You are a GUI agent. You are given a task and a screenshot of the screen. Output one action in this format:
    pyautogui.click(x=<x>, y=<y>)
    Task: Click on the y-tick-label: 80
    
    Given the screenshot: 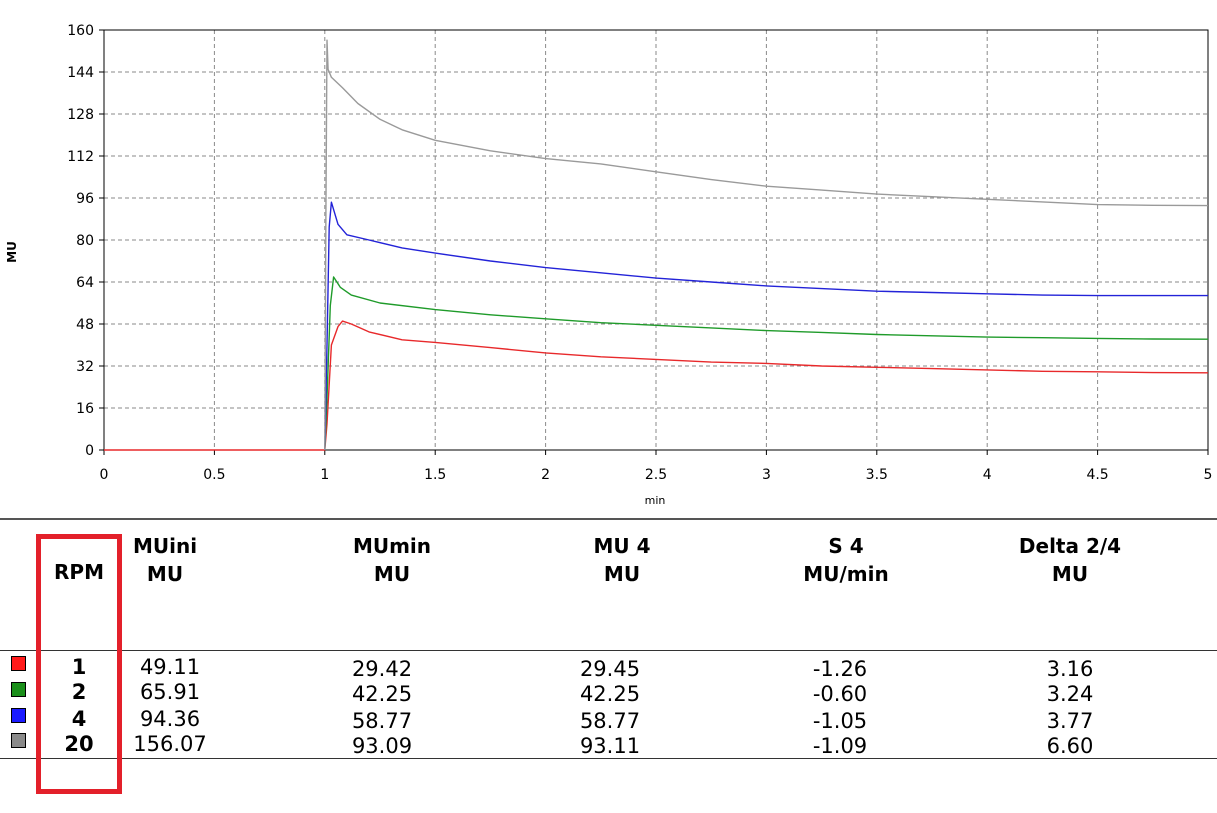 What is the action you would take?
    pyautogui.click(x=85, y=241)
    